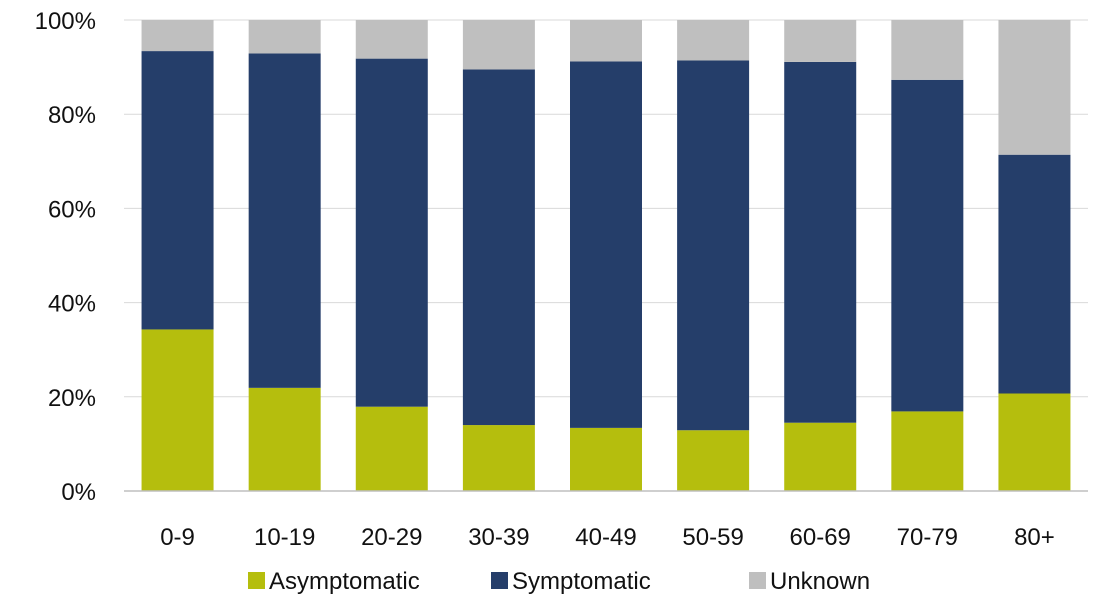 The width and height of the screenshot is (1104, 601). I want to click on x-tick-label: 60-69, so click(820, 537).